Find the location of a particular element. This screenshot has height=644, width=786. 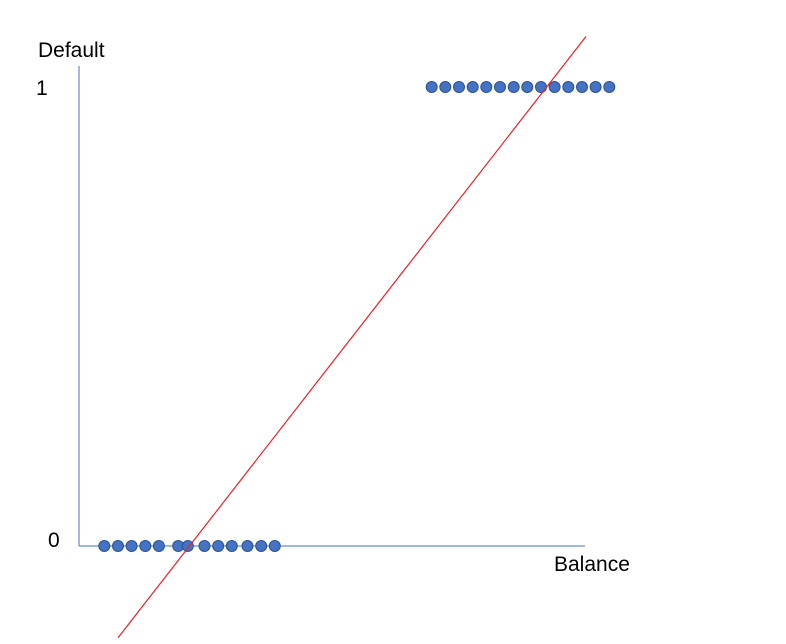

y-axis-label: Default is located at coordinates (71, 50).